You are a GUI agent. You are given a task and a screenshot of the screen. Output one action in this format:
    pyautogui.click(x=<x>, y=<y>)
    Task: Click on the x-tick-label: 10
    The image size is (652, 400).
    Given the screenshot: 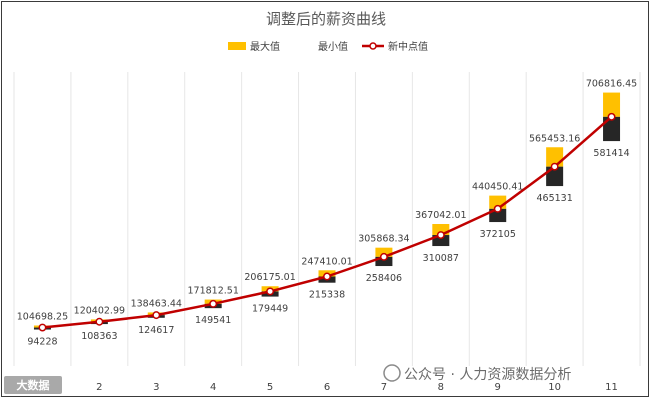 What is the action you would take?
    pyautogui.click(x=554, y=387)
    